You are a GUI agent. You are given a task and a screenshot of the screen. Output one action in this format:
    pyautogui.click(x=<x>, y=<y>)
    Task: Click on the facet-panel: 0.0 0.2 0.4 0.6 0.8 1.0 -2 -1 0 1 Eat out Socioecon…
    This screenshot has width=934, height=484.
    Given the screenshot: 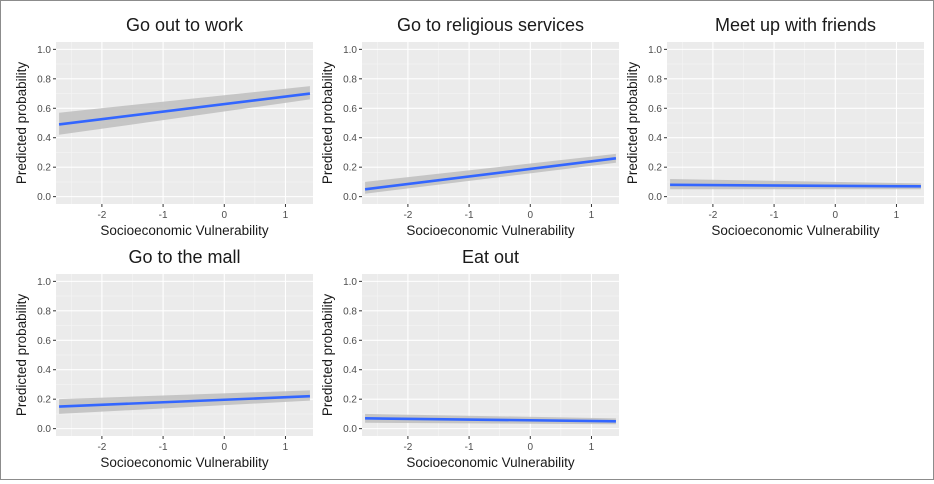 What is the action you would take?
    pyautogui.click(x=469, y=358)
    